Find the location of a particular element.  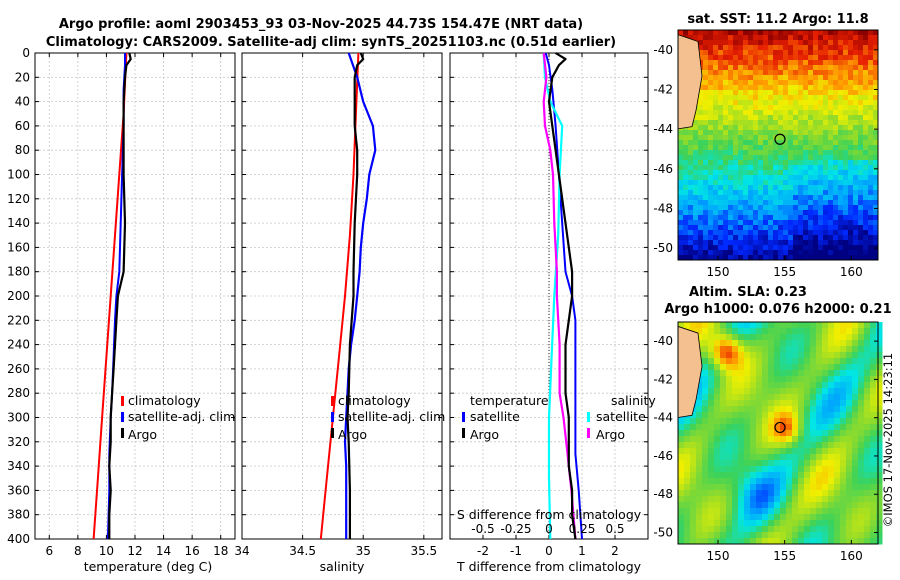

depth-tick-label: 80 is located at coordinates (22, 150).